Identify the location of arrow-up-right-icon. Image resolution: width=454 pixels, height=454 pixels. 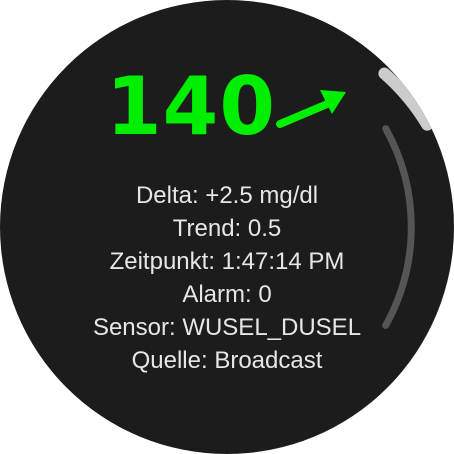
(311, 109).